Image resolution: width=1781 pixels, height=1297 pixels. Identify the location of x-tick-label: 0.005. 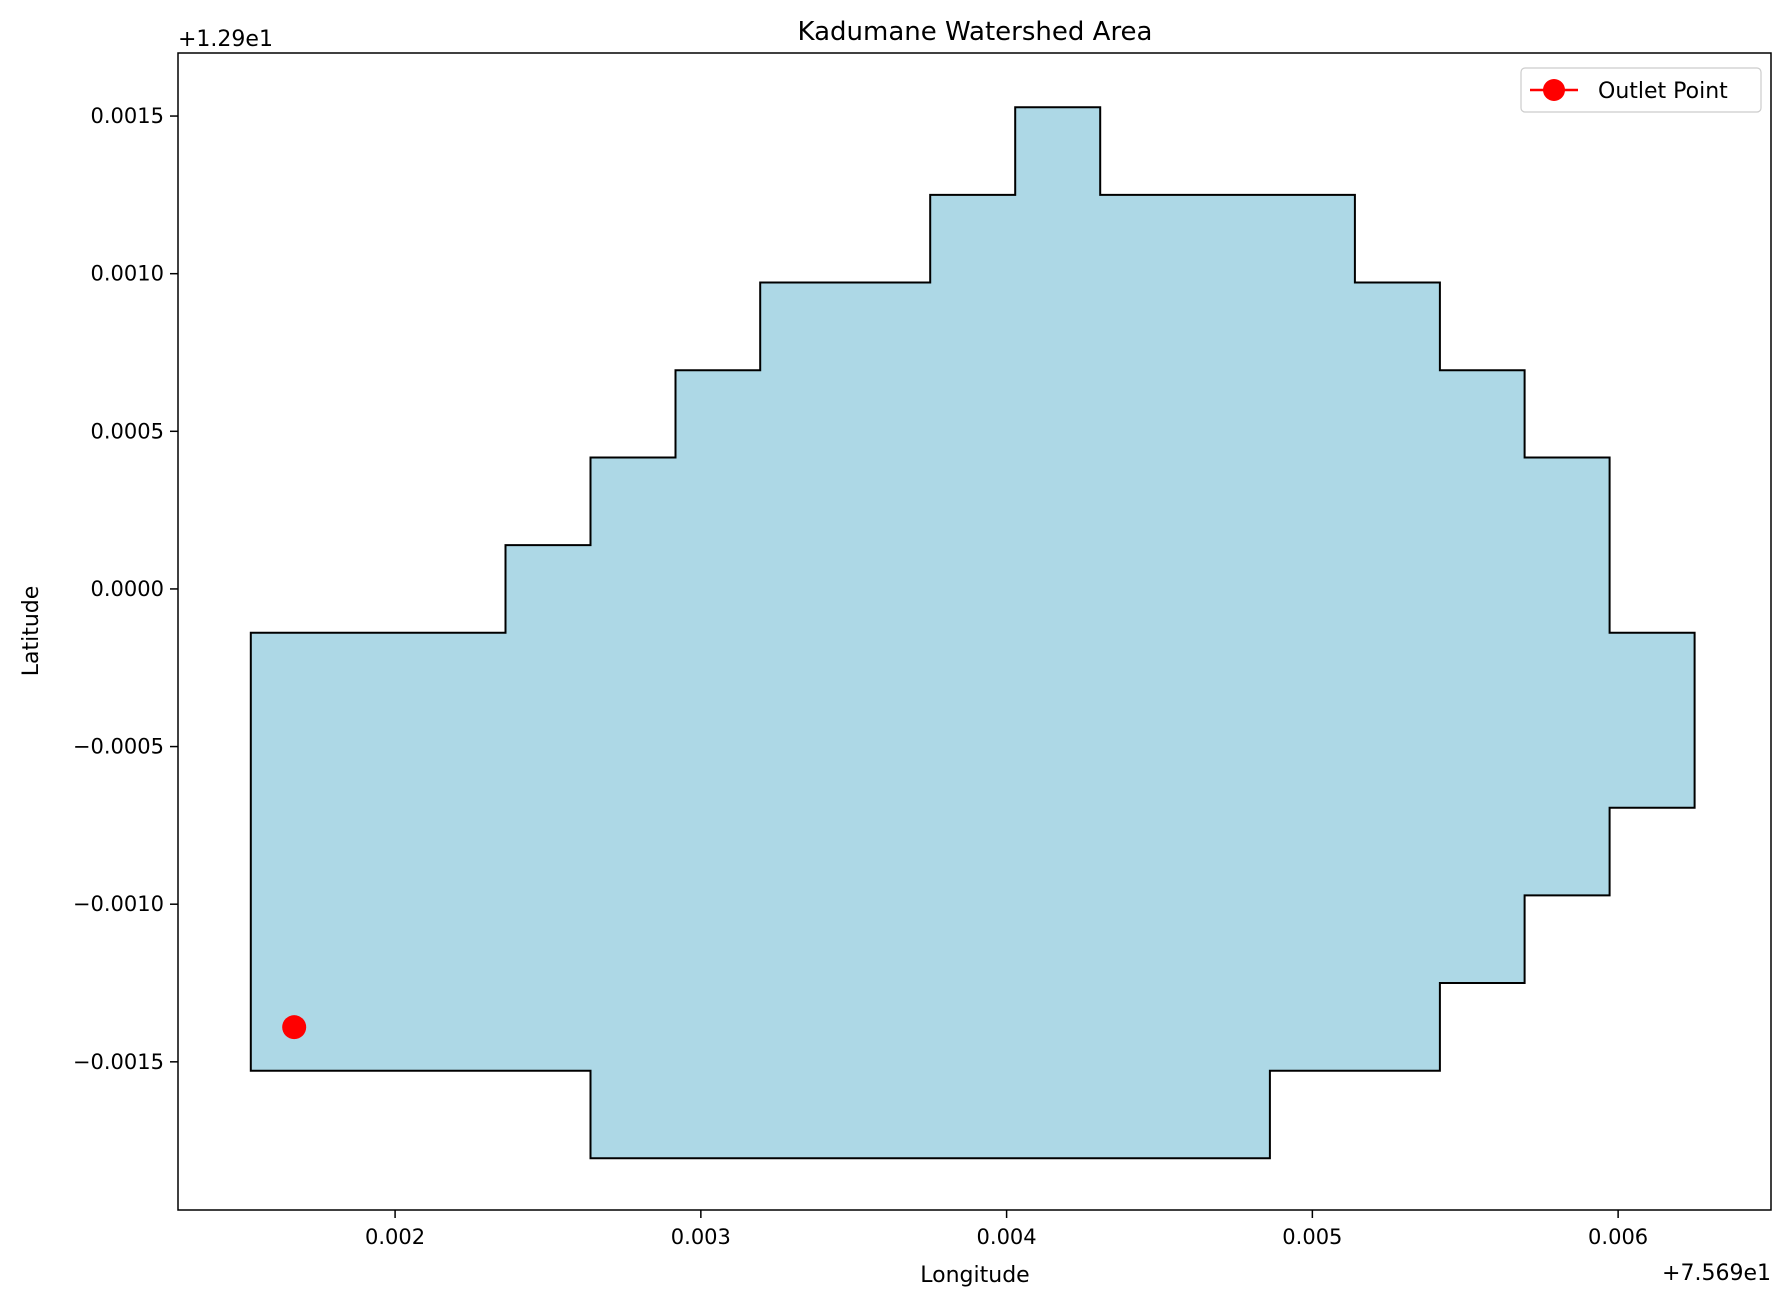
(1312, 1237).